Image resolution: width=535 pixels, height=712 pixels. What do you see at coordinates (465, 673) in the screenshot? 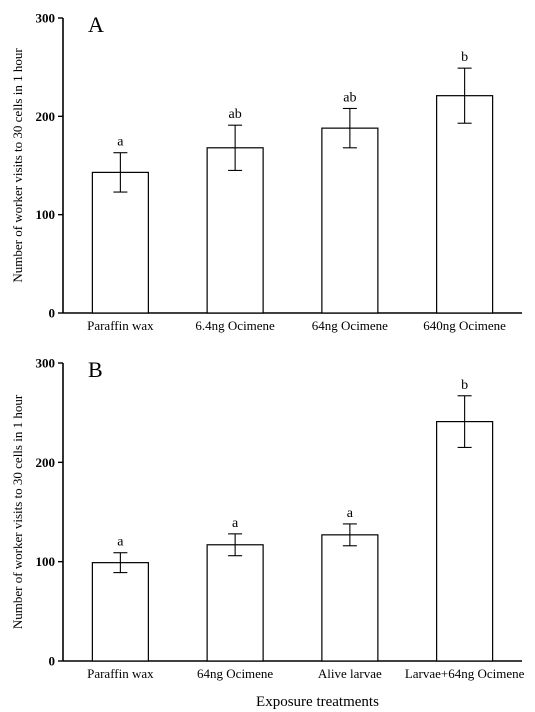
I see `category-label: Larvae+64ng Ocimene` at bounding box center [465, 673].